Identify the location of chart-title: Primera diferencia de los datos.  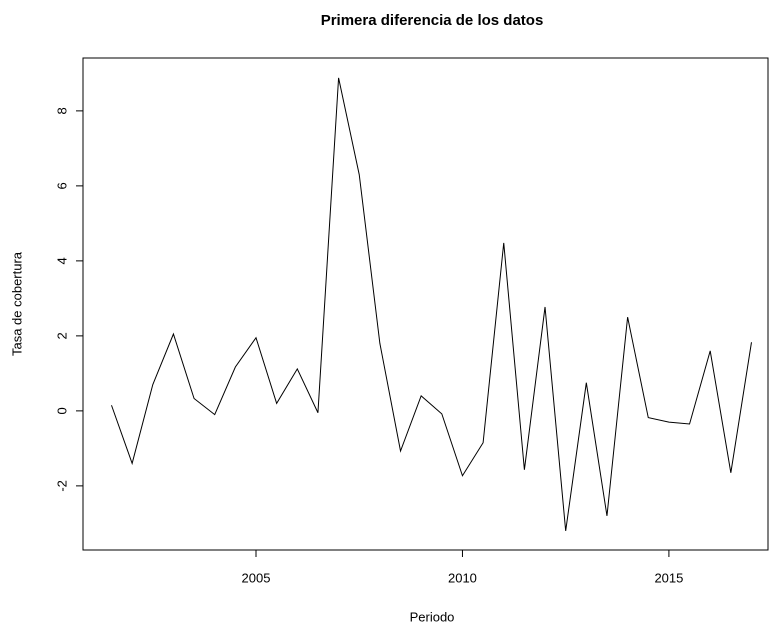
(432, 20).